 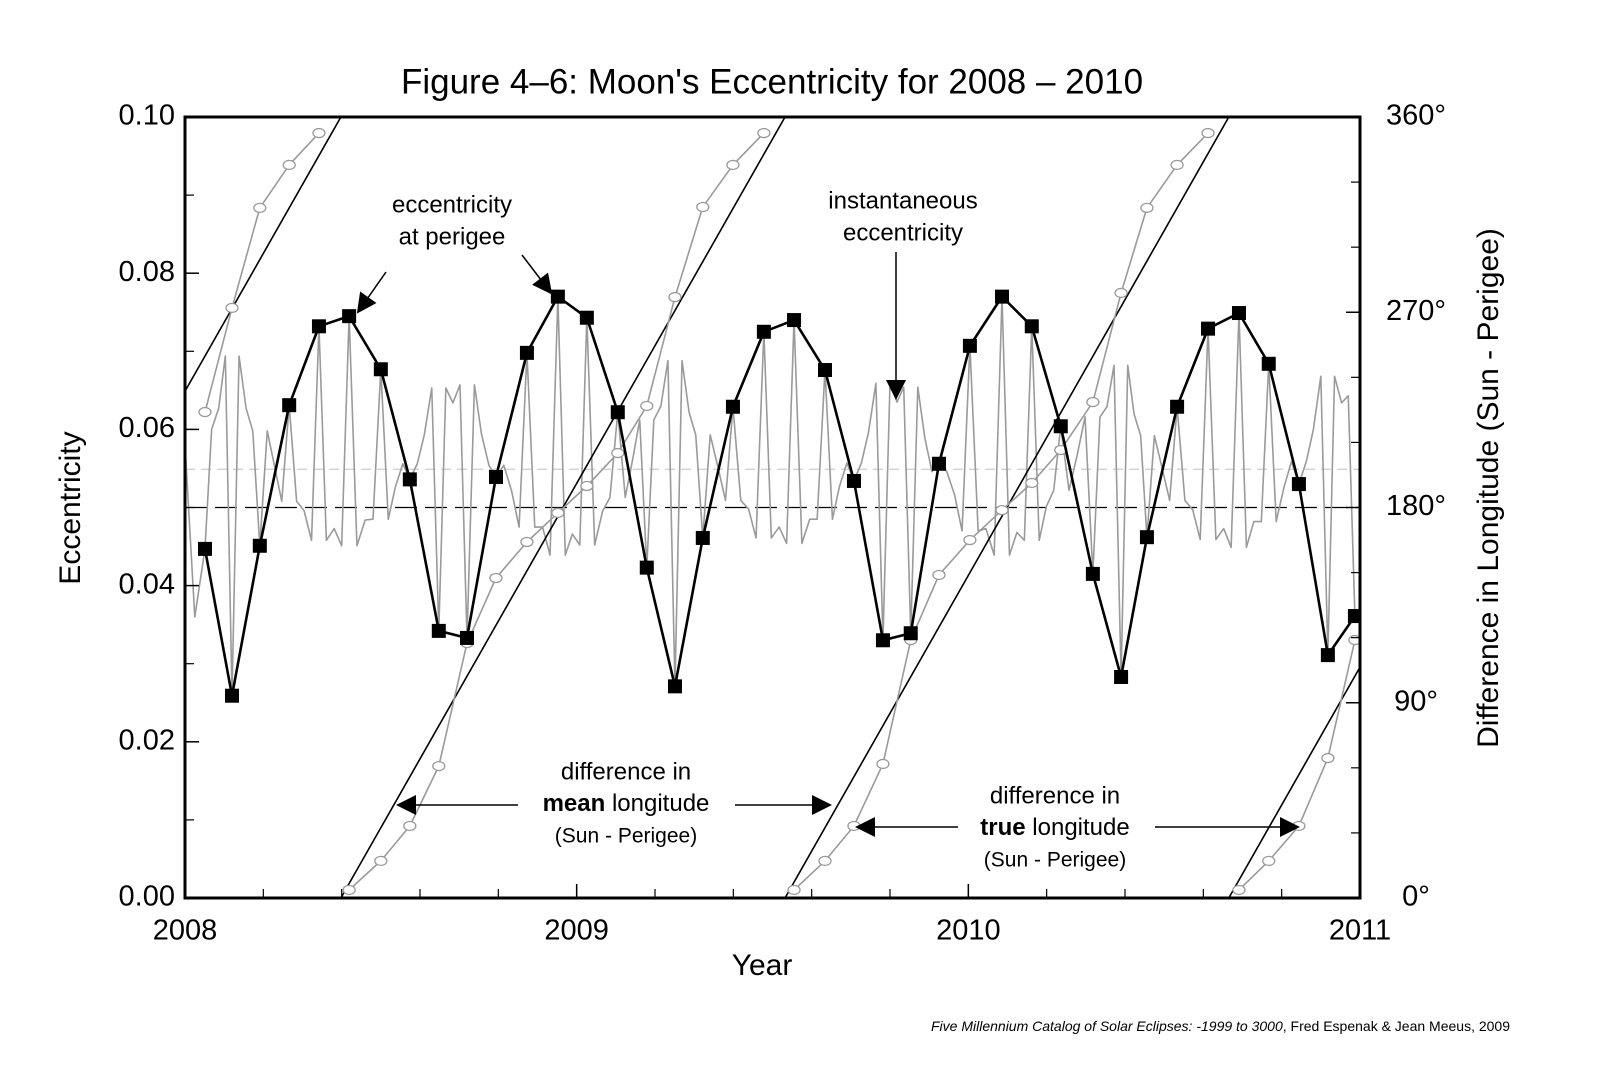 I want to click on y-axis-label: Eccentricity, so click(x=70, y=507).